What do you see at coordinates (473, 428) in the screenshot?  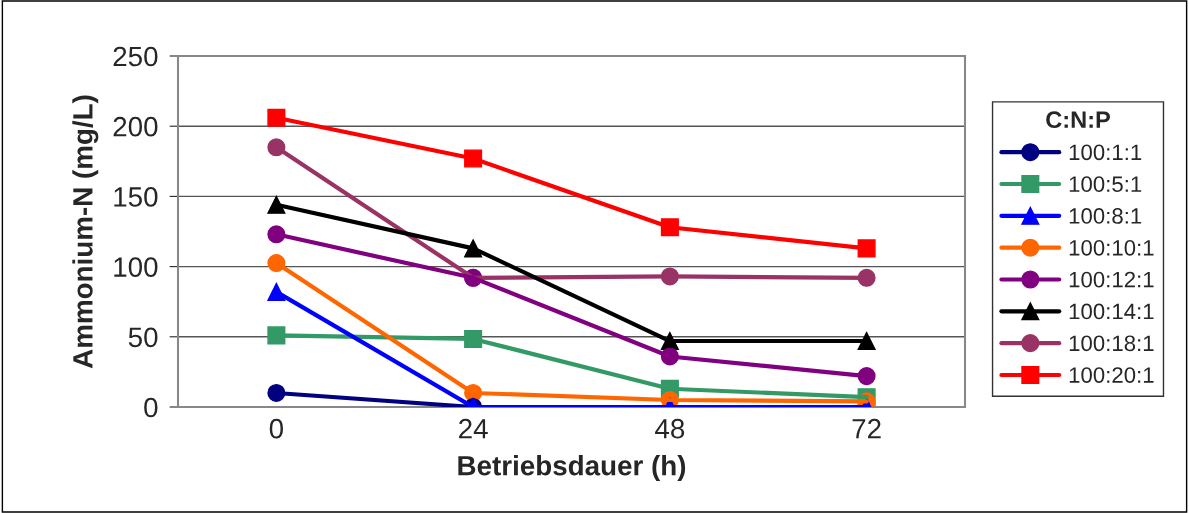 I see `x-tick-label: 24` at bounding box center [473, 428].